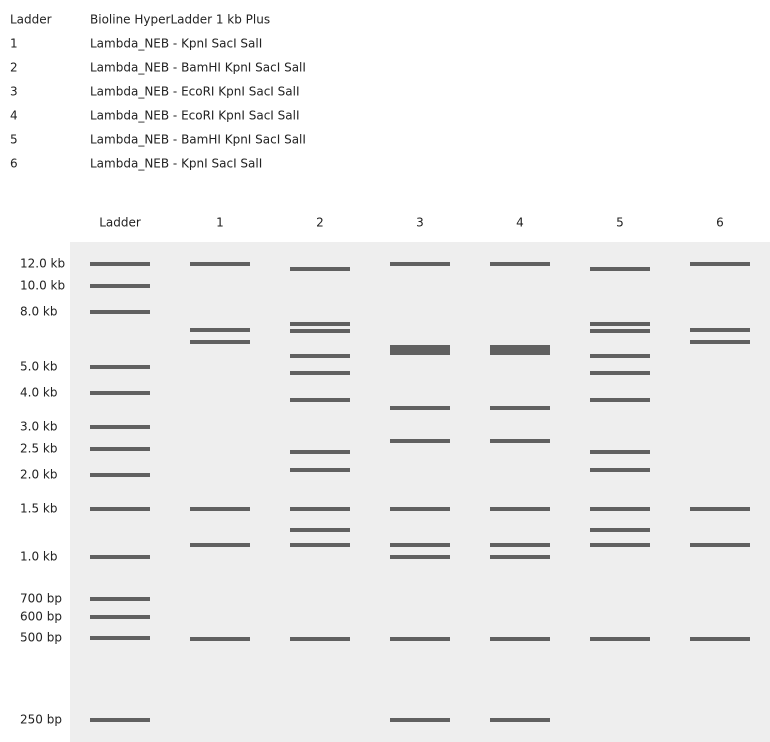 The width and height of the screenshot is (770, 742). I want to click on lane-label: 6, so click(720, 223).